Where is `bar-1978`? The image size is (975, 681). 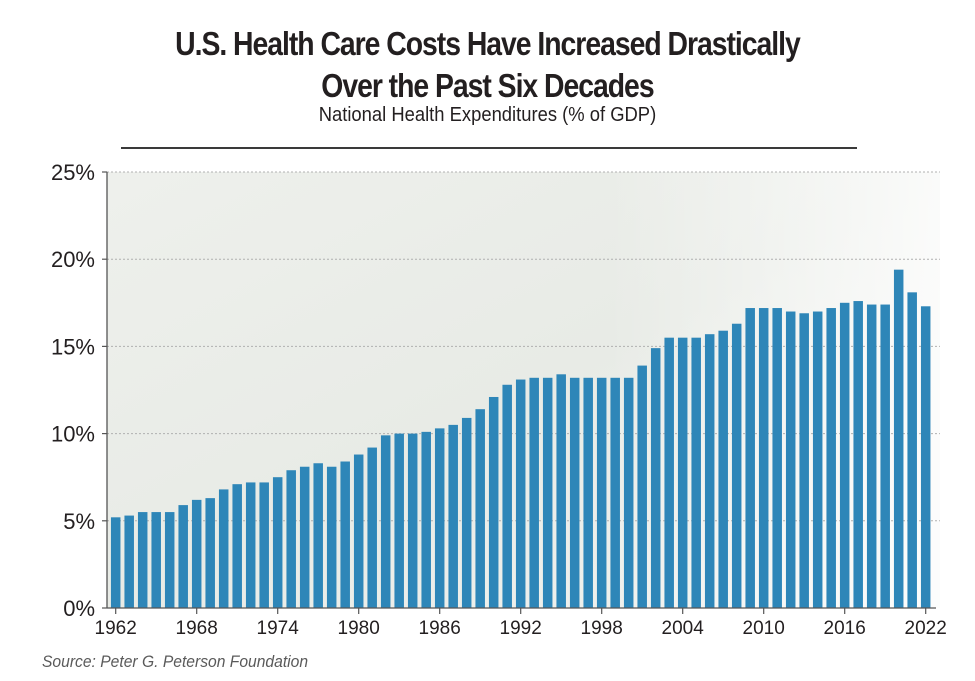
bar-1978 is located at coordinates (331, 537).